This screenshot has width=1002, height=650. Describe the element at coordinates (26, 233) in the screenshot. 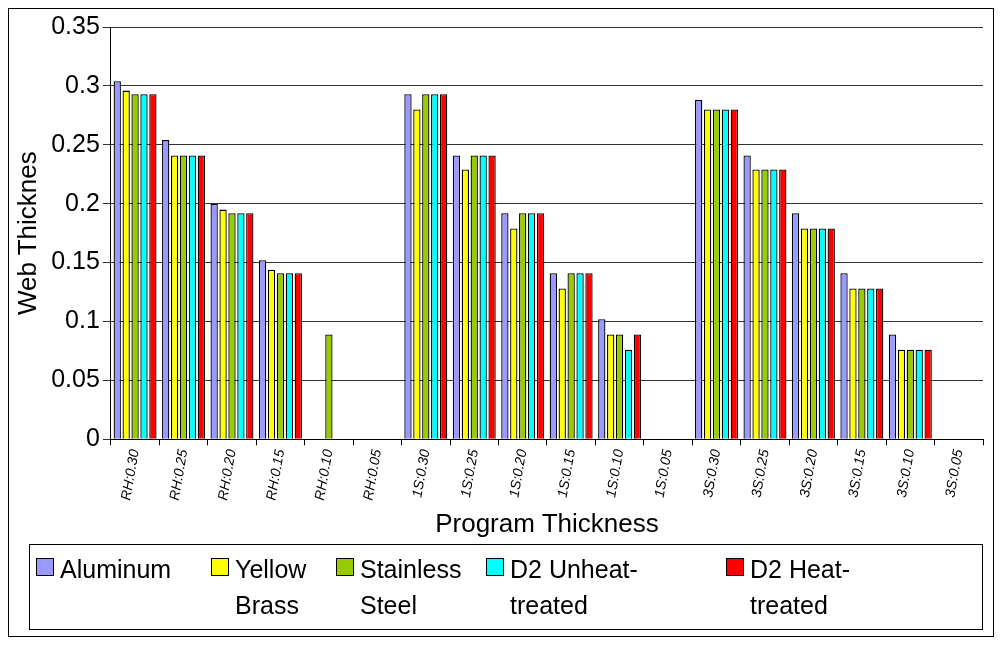

I see `y-axis-title: Web Thicknes` at that location.